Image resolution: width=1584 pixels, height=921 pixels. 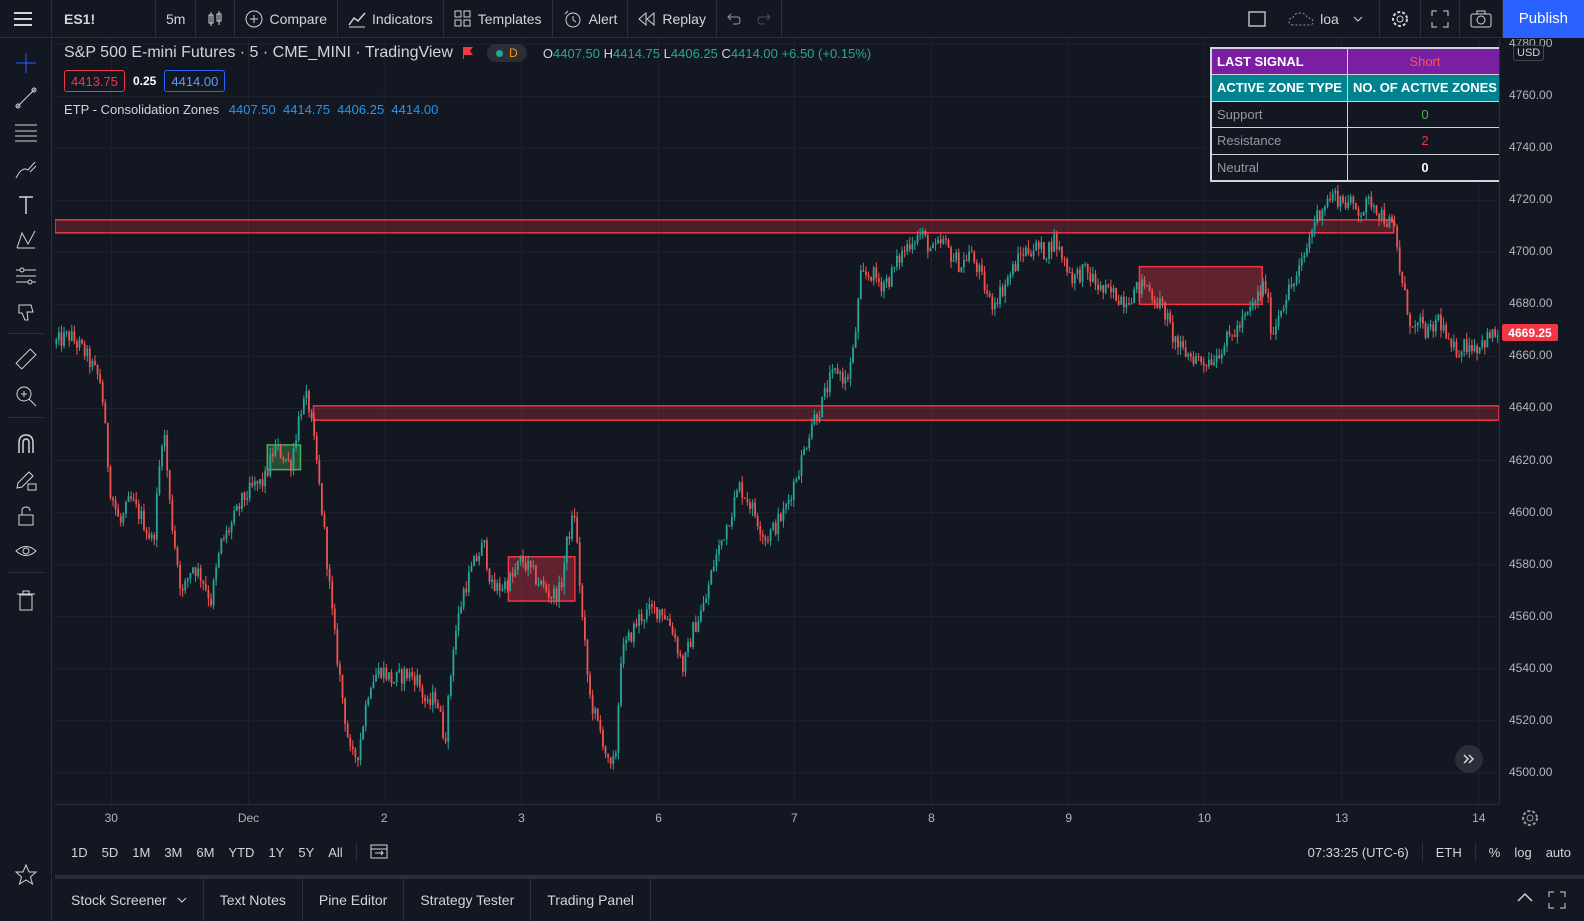 What do you see at coordinates (26, 444) in the screenshot?
I see `magnet-tool` at bounding box center [26, 444].